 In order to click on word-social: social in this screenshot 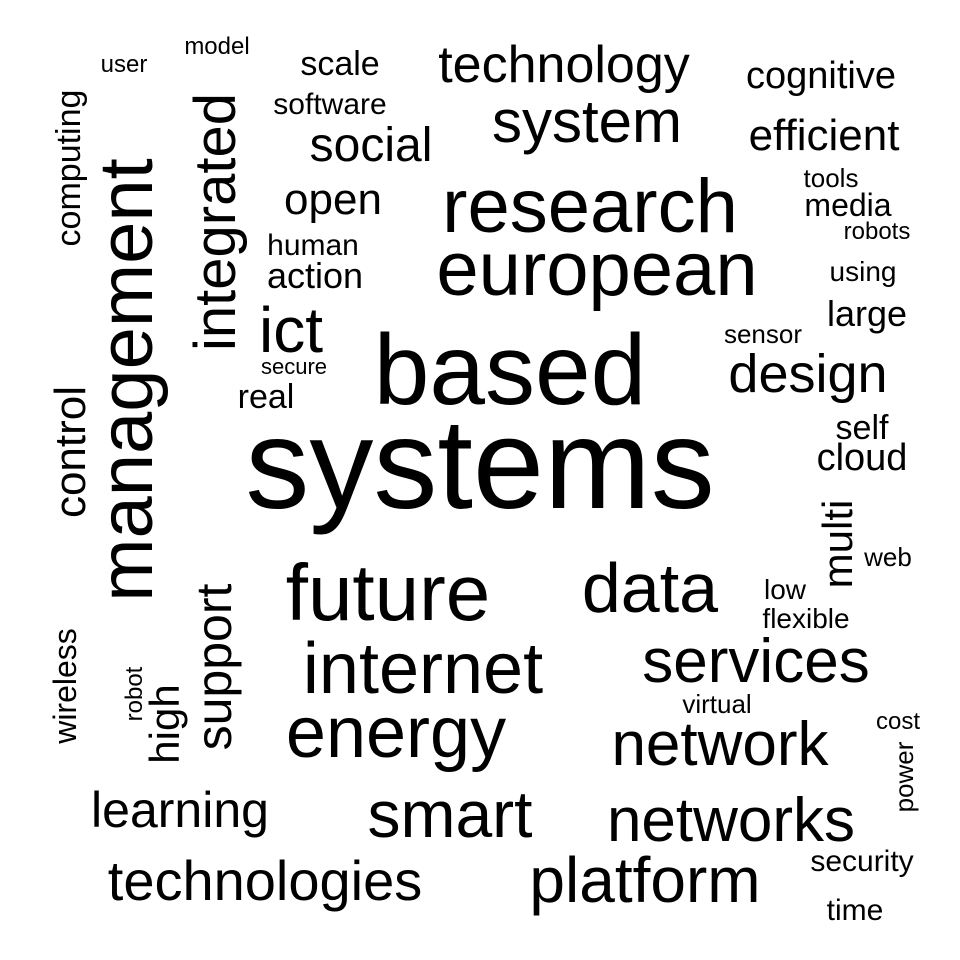, I will do `click(371, 145)`.